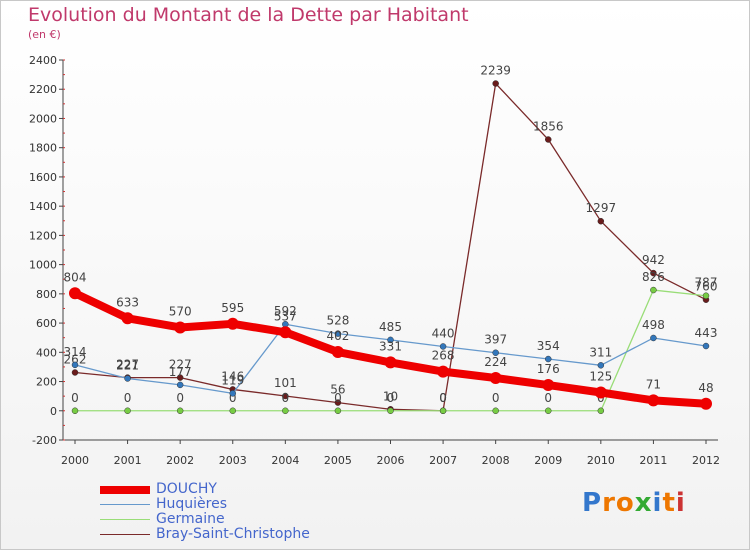 The height and width of the screenshot is (550, 750). What do you see at coordinates (127, 365) in the screenshot?
I see `data-label: 221` at bounding box center [127, 365].